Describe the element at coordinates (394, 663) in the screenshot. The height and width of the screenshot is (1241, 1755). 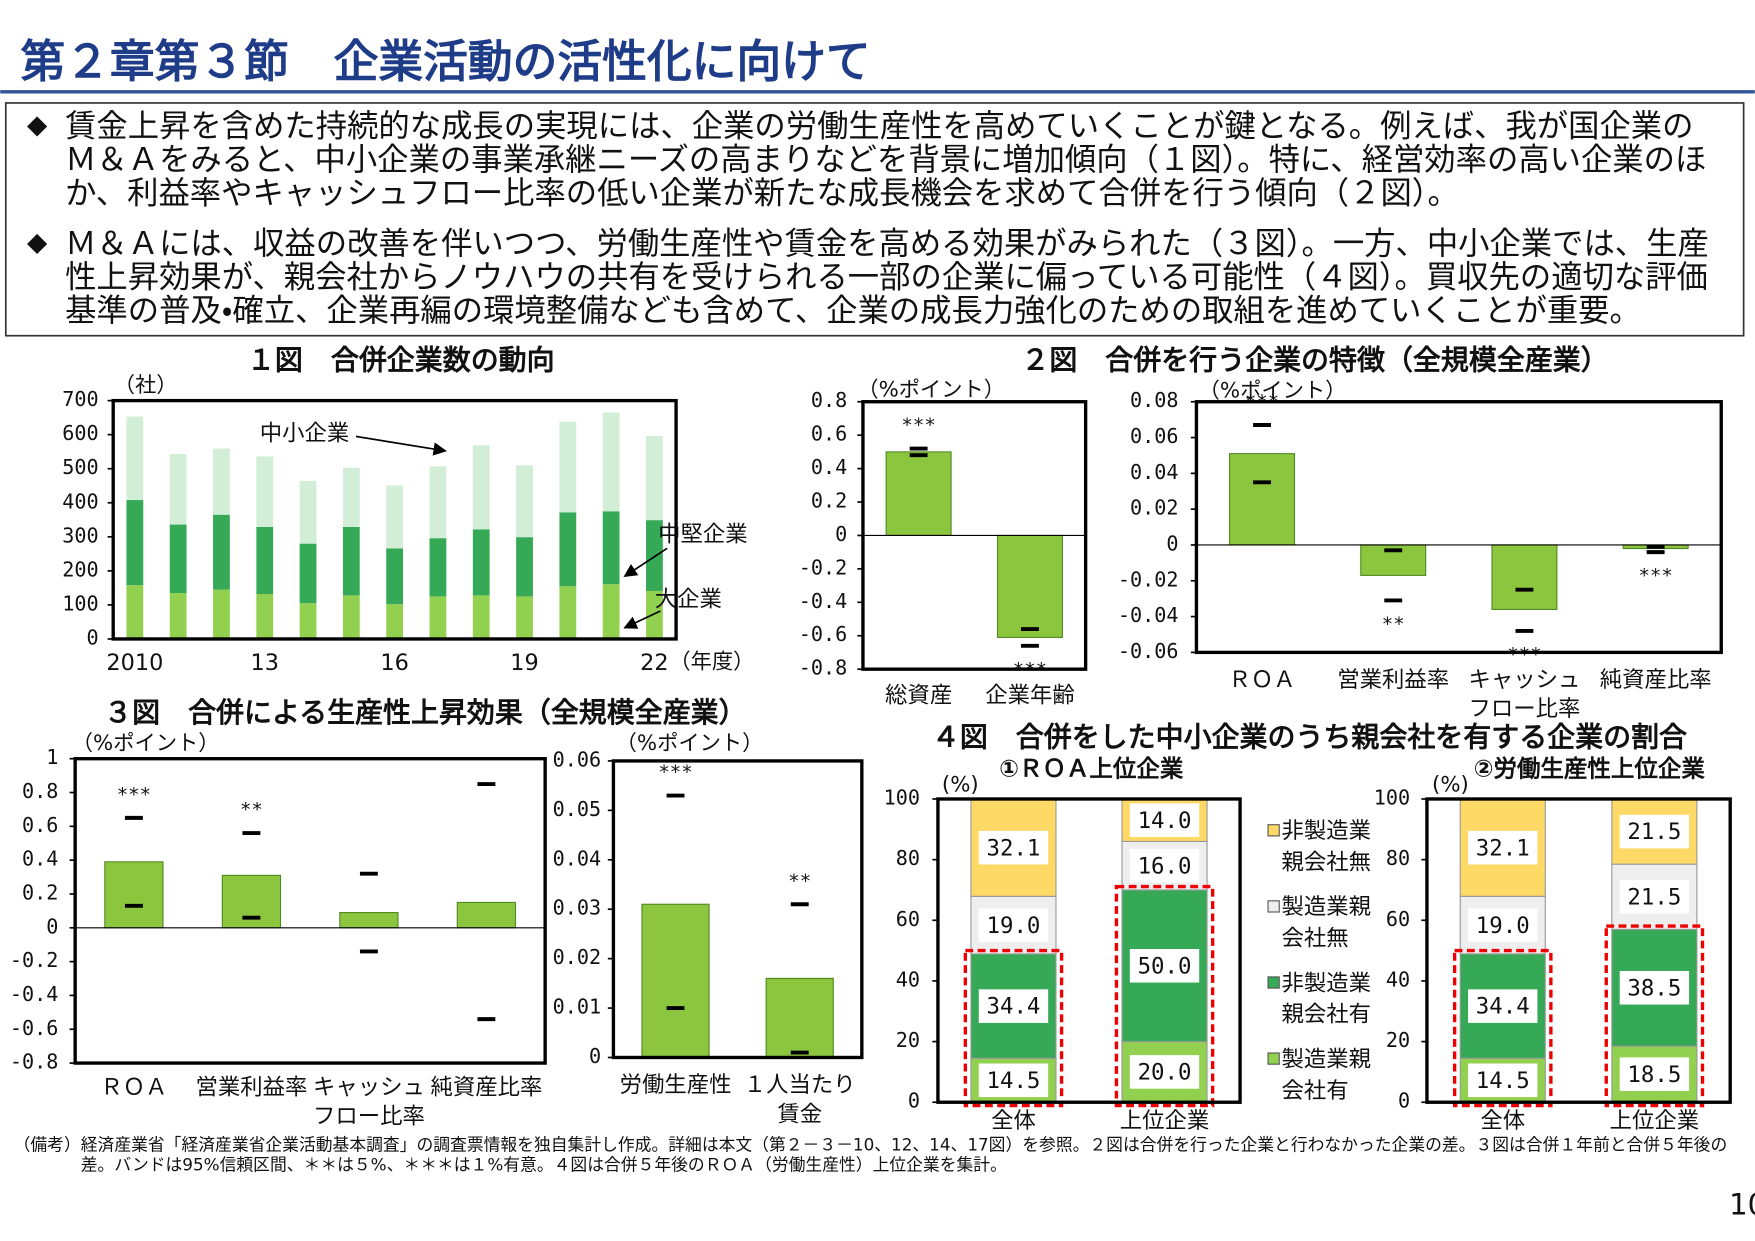
I see `x-tick-label: 16` at that location.